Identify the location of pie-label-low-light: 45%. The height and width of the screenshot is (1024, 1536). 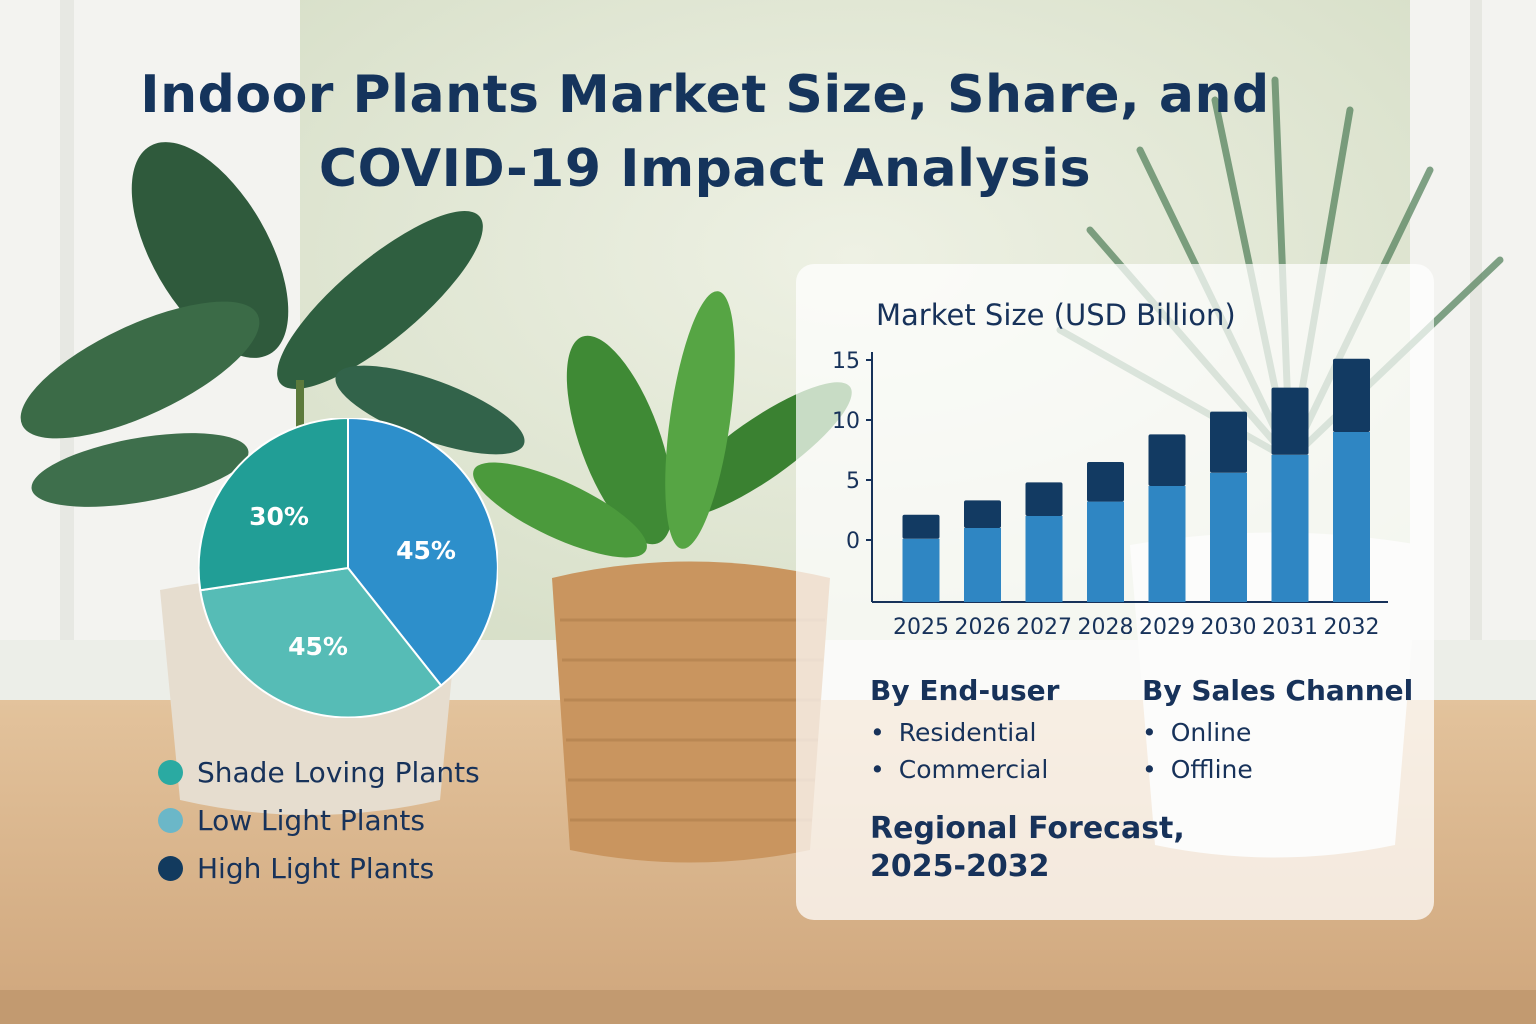
(318, 646).